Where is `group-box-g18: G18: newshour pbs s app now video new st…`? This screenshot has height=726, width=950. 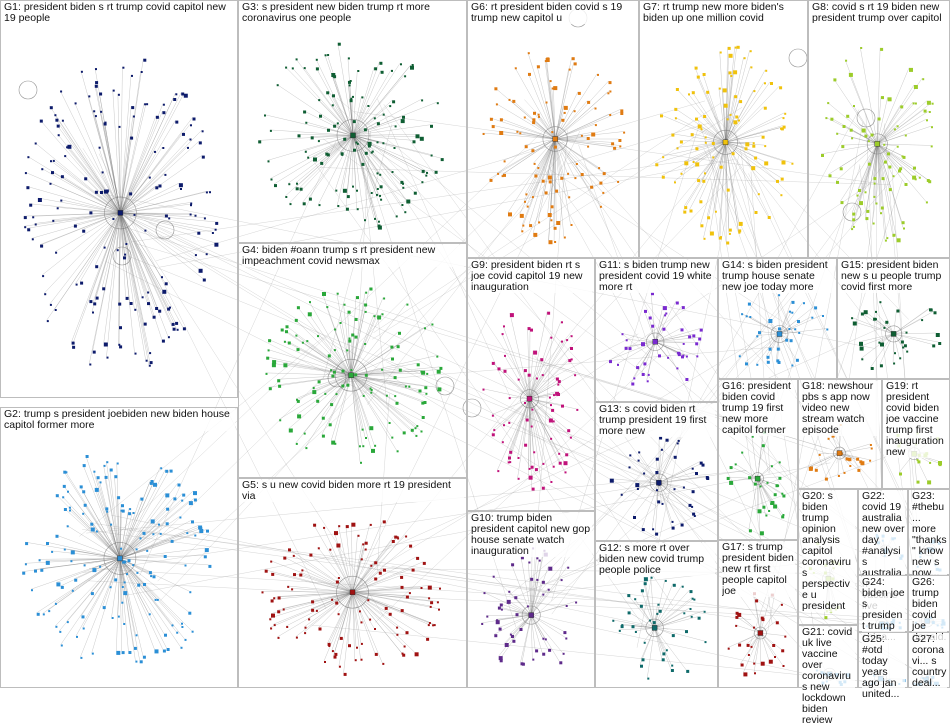
group-box-g18: G18: newshour pbs s app now video new st… is located at coordinates (840, 434).